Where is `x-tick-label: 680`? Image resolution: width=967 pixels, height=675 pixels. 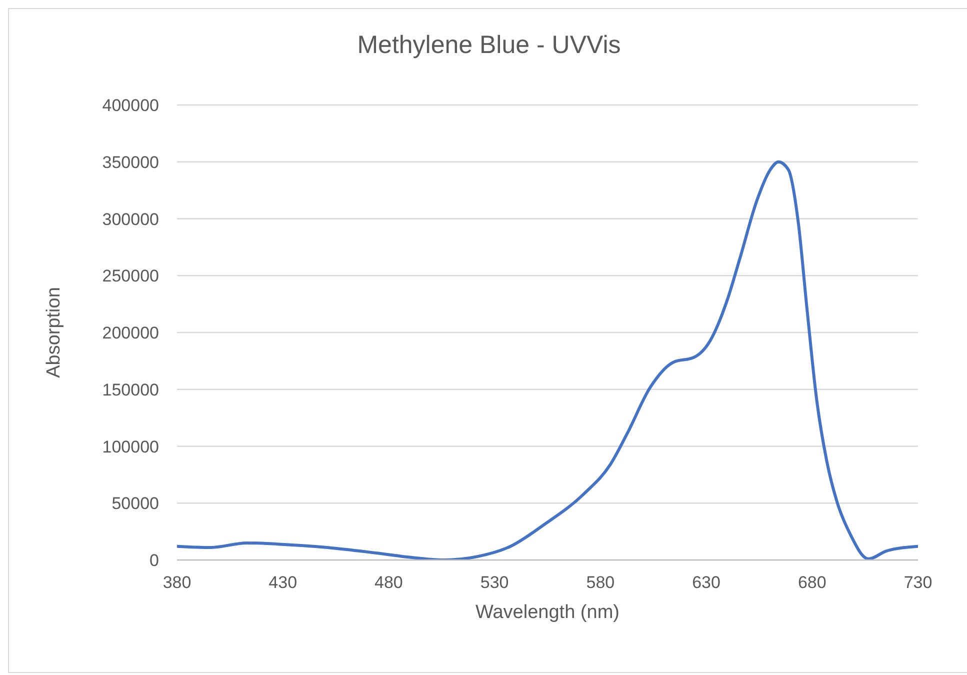
x-tick-label: 680 is located at coordinates (812, 582).